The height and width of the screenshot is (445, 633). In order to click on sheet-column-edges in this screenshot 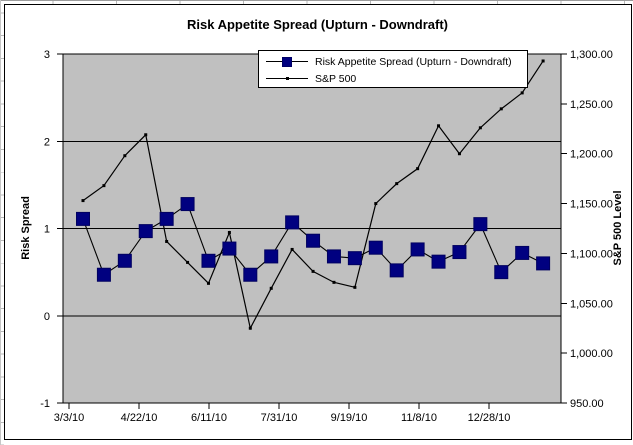, I will do `click(316, 2)`.